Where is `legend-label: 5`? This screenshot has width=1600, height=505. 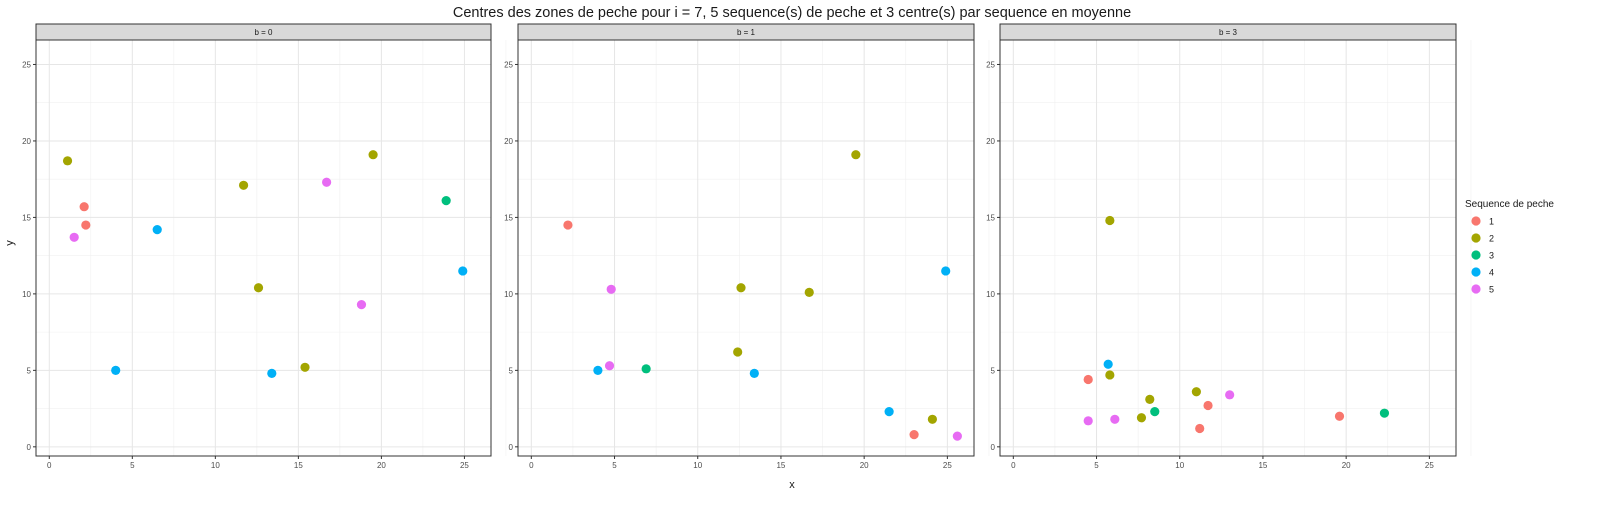 legend-label: 5 is located at coordinates (1491, 290).